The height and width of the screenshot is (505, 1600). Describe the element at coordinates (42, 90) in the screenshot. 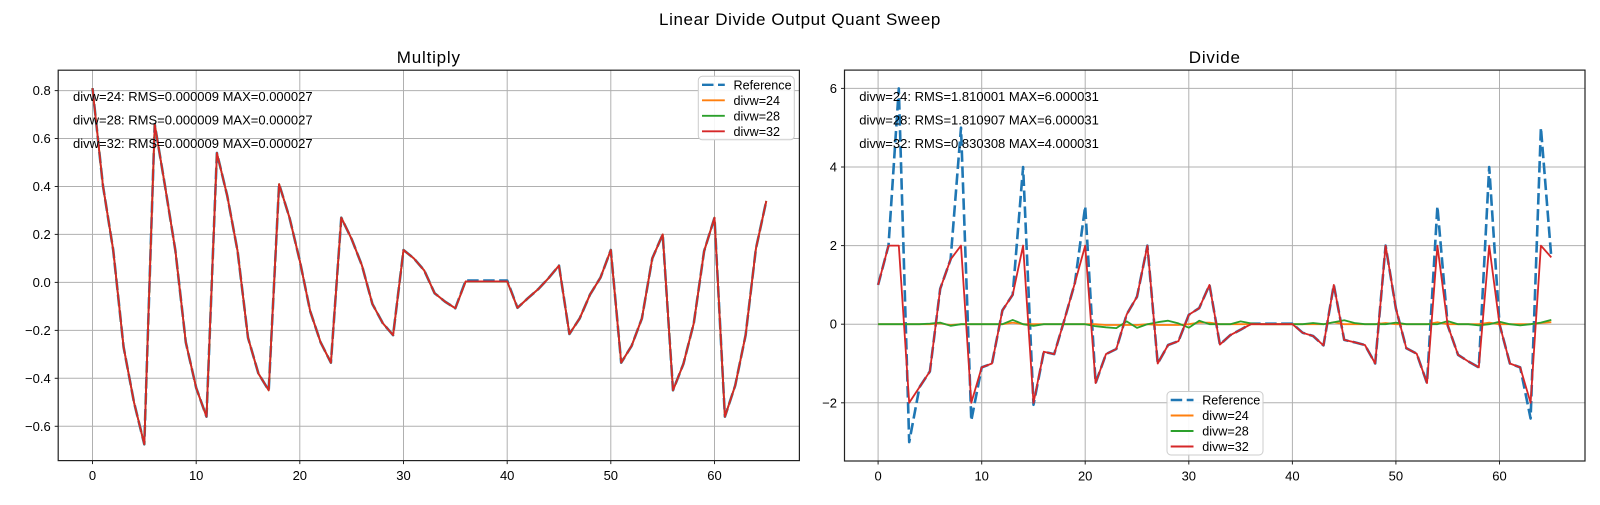

I see `svg-text: 0.8` at that location.